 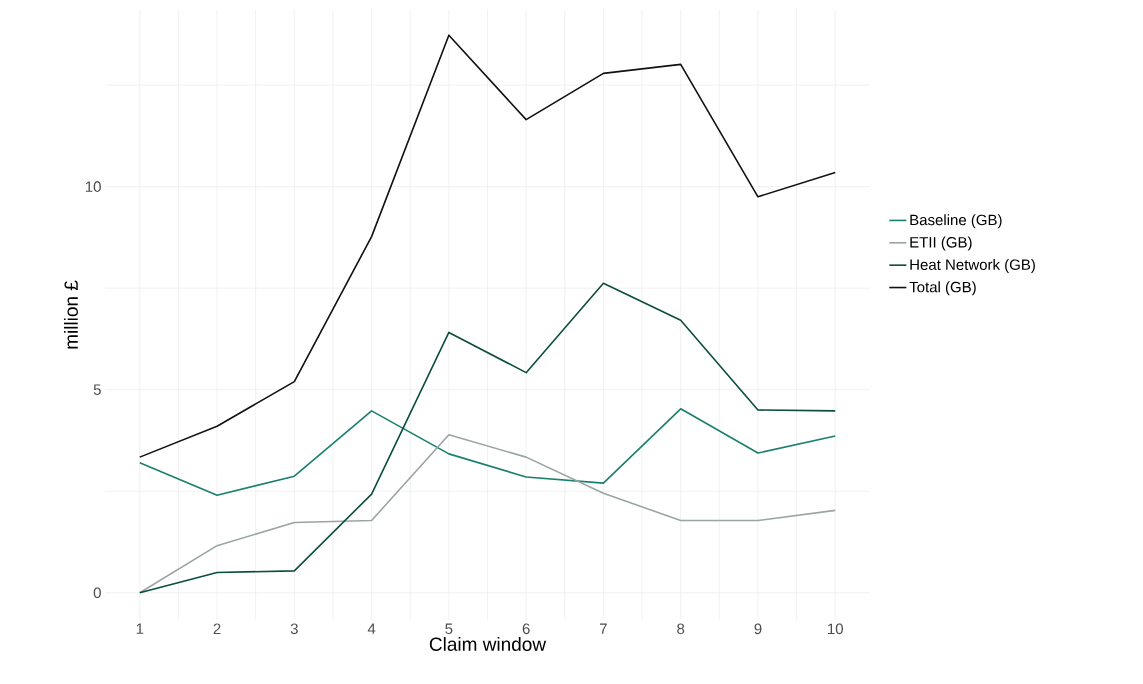 I want to click on y-axis-title: million £, so click(x=70, y=314).